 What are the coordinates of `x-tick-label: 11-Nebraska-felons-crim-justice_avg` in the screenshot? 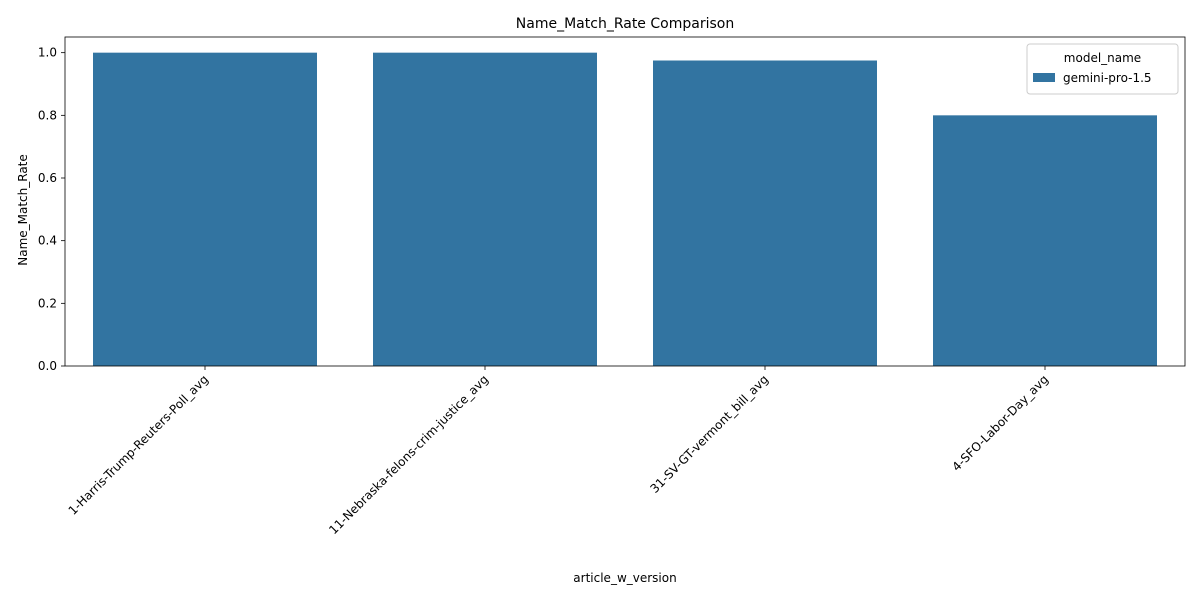 It's located at (408, 454).